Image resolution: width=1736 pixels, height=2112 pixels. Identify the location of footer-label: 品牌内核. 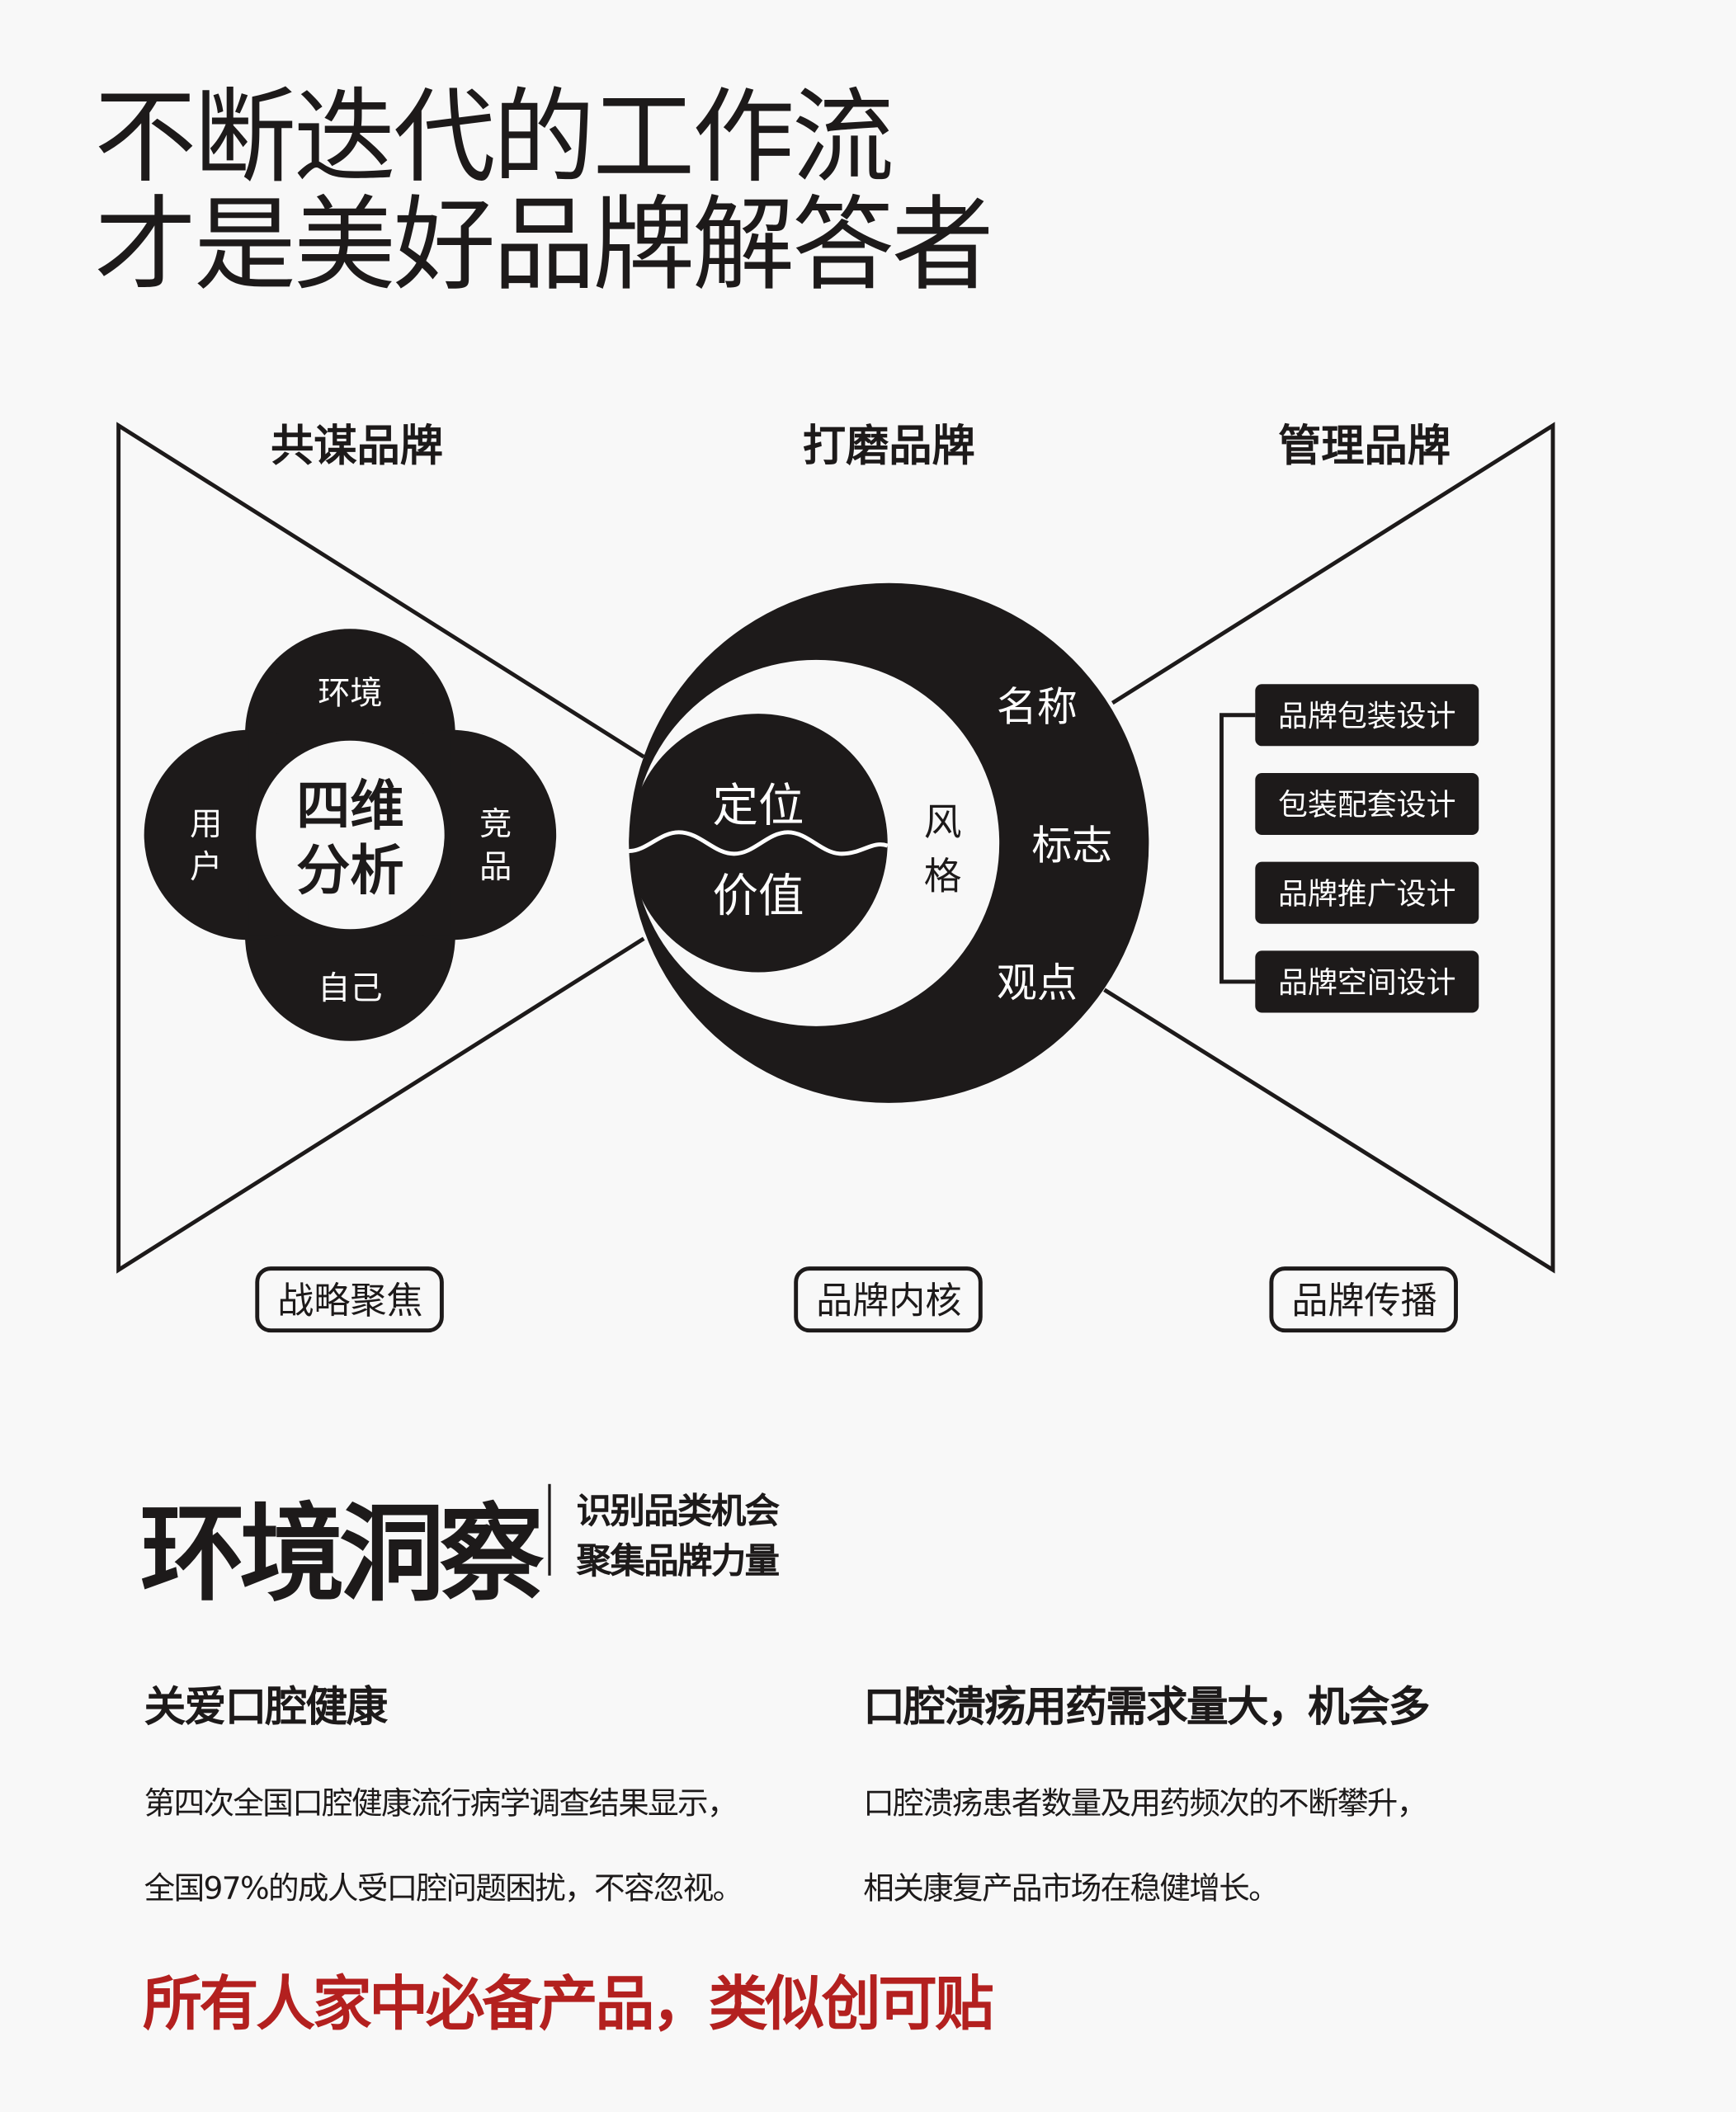
(888, 1301).